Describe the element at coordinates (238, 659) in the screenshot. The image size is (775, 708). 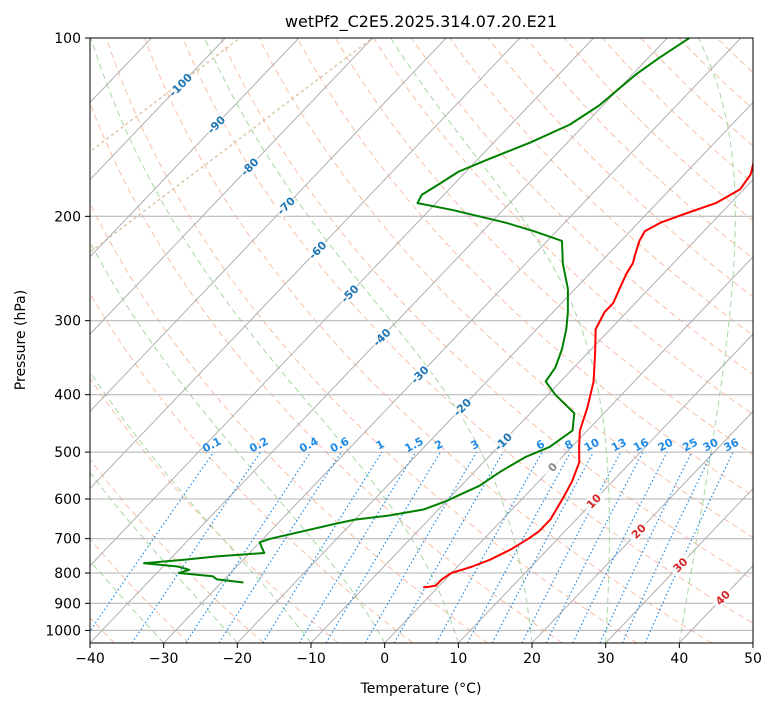
I see `x-tick-label: −20` at that location.